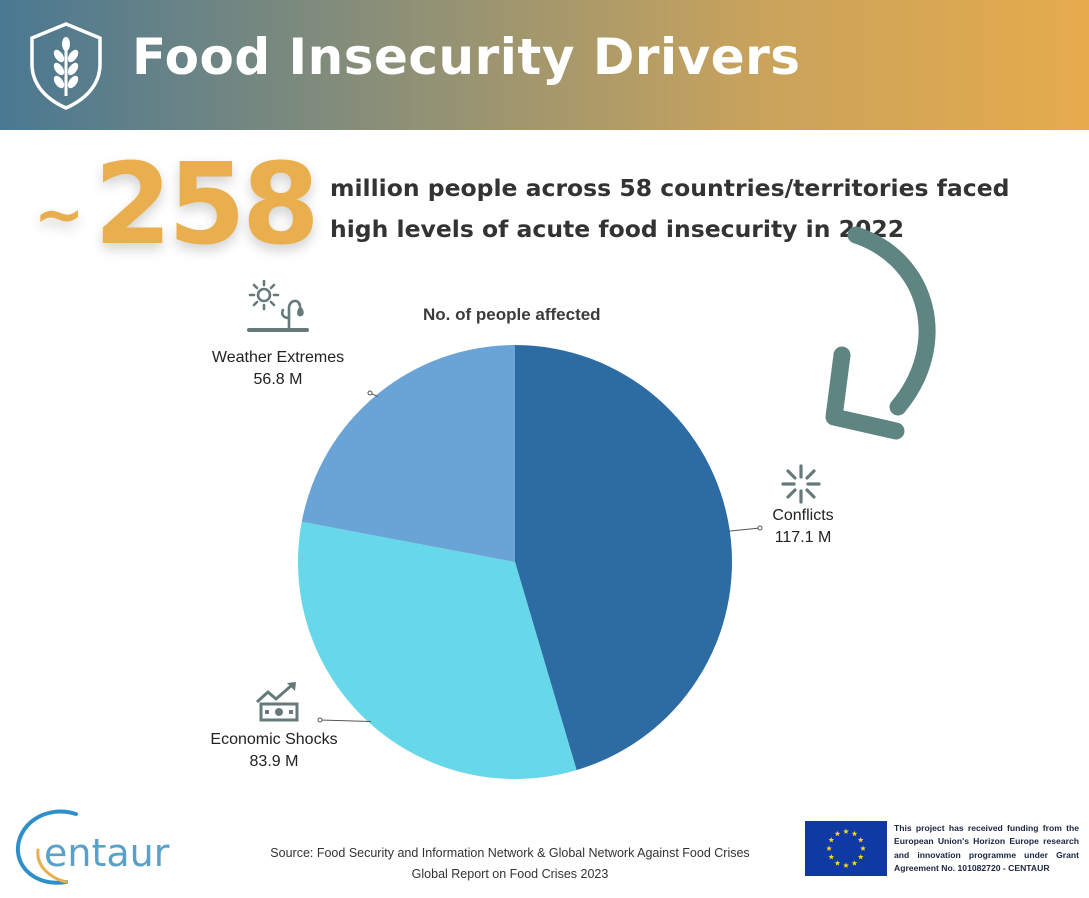  Describe the element at coordinates (803, 537) in the screenshot. I see `slice-value-conflicts: 117.1 M` at that location.